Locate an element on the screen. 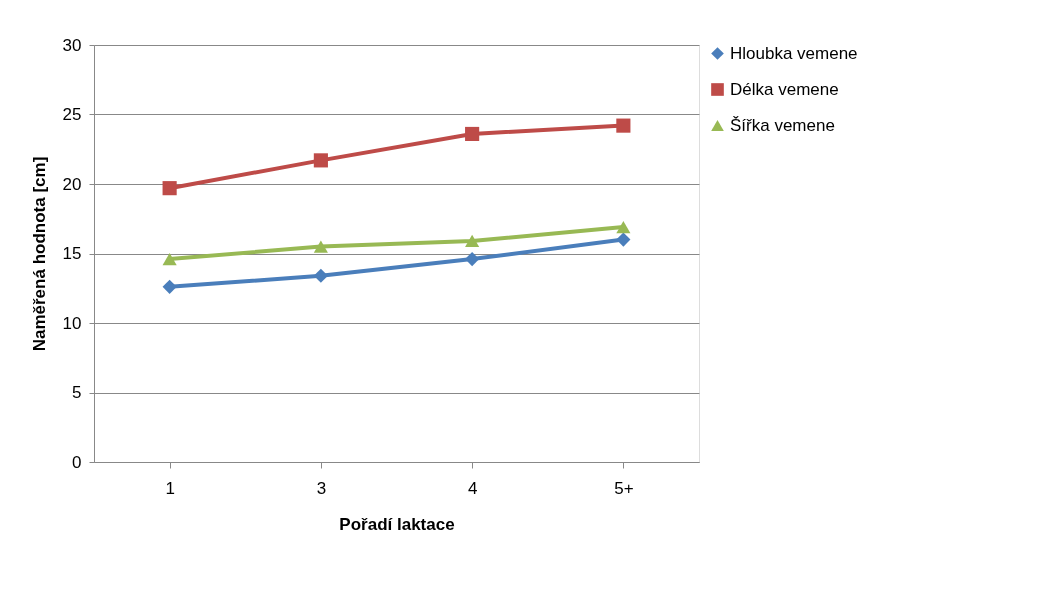 Image resolution: width=1049 pixels, height=593 pixels. x-axis-title: Pořadí laktace is located at coordinates (397, 524).